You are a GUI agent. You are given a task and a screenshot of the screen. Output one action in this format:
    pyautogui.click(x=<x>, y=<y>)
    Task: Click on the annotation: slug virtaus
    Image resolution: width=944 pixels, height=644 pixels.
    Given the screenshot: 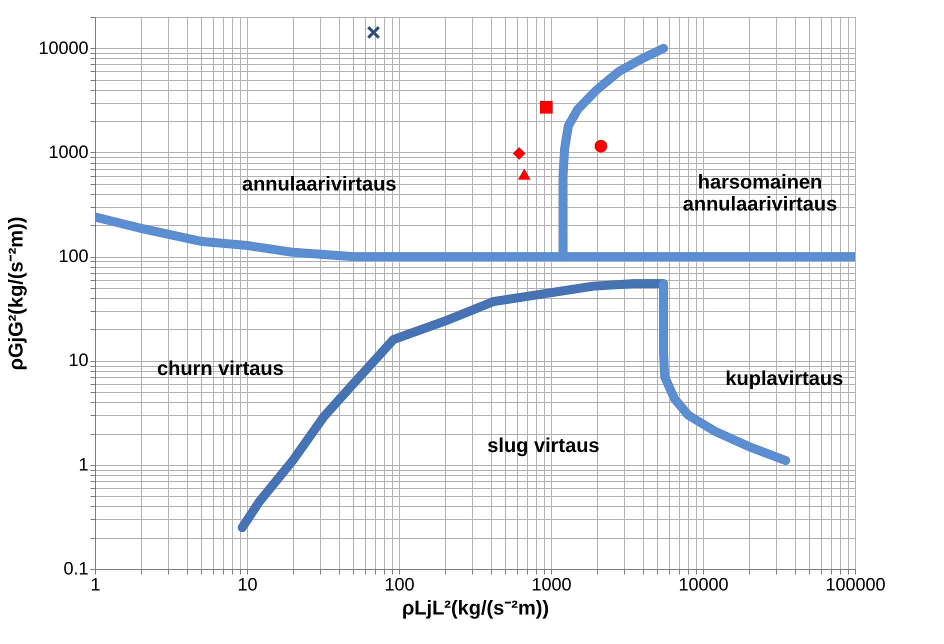 What is the action you would take?
    pyautogui.click(x=543, y=445)
    